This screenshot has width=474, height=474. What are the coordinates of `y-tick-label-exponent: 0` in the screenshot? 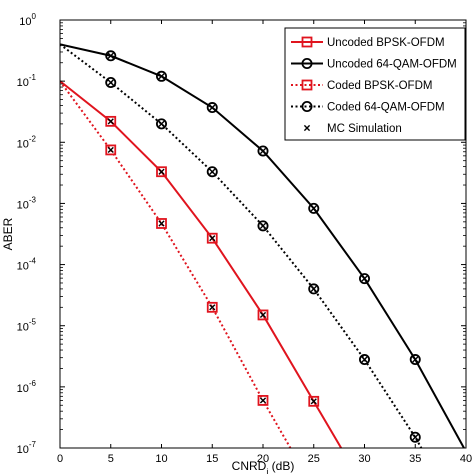 It's located at (34, 16).